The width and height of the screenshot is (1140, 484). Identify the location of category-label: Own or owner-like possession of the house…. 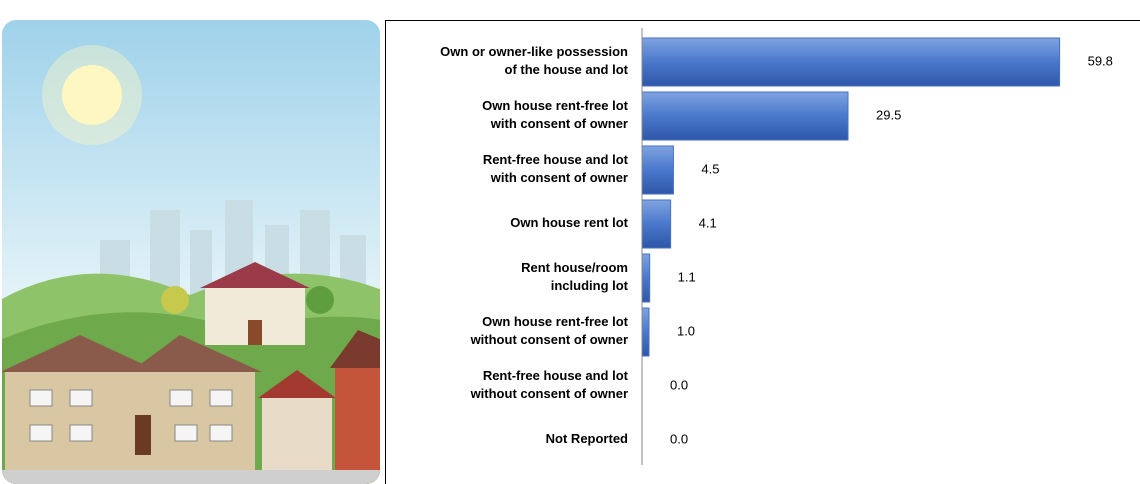
(534, 60).